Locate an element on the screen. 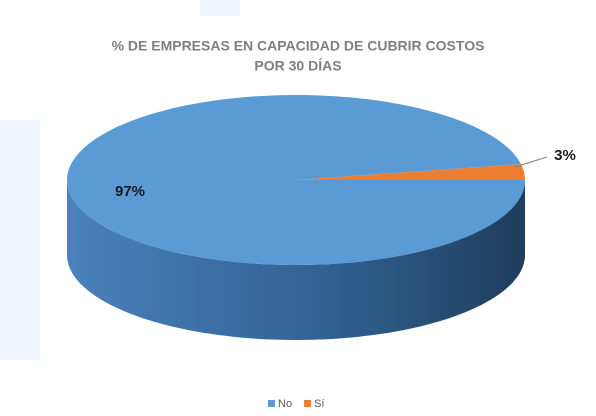 The width and height of the screenshot is (596, 416). slice is located at coordinates (410, 172).